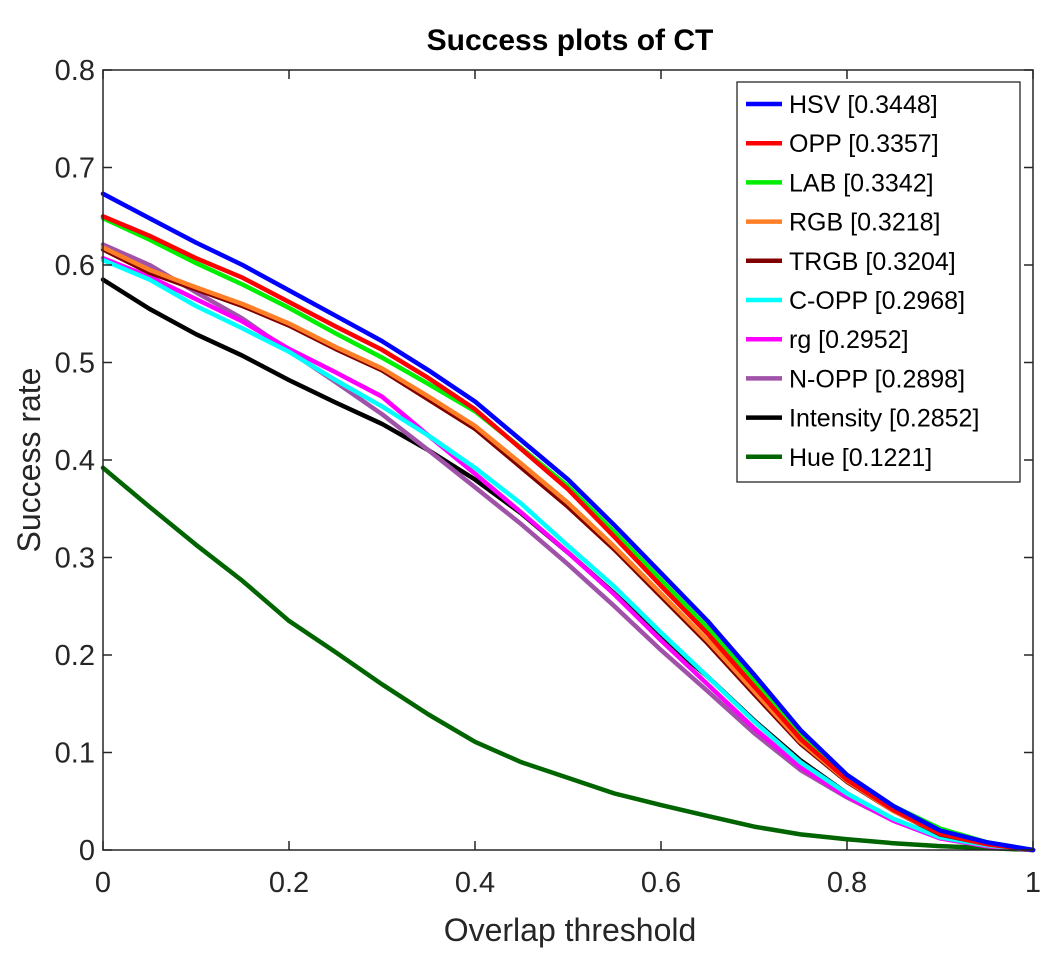 The height and width of the screenshot is (956, 1057). I want to click on y-tick-label: 0.3, so click(75, 559).